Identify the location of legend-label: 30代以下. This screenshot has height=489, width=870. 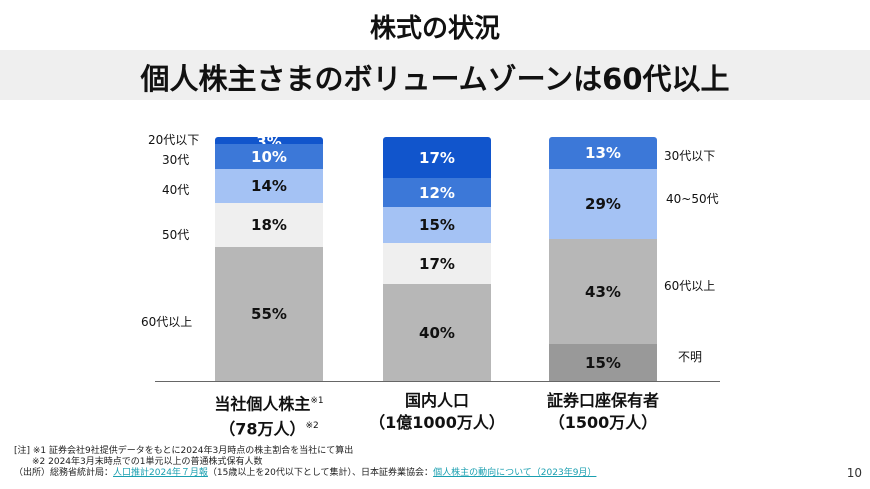
(690, 156).